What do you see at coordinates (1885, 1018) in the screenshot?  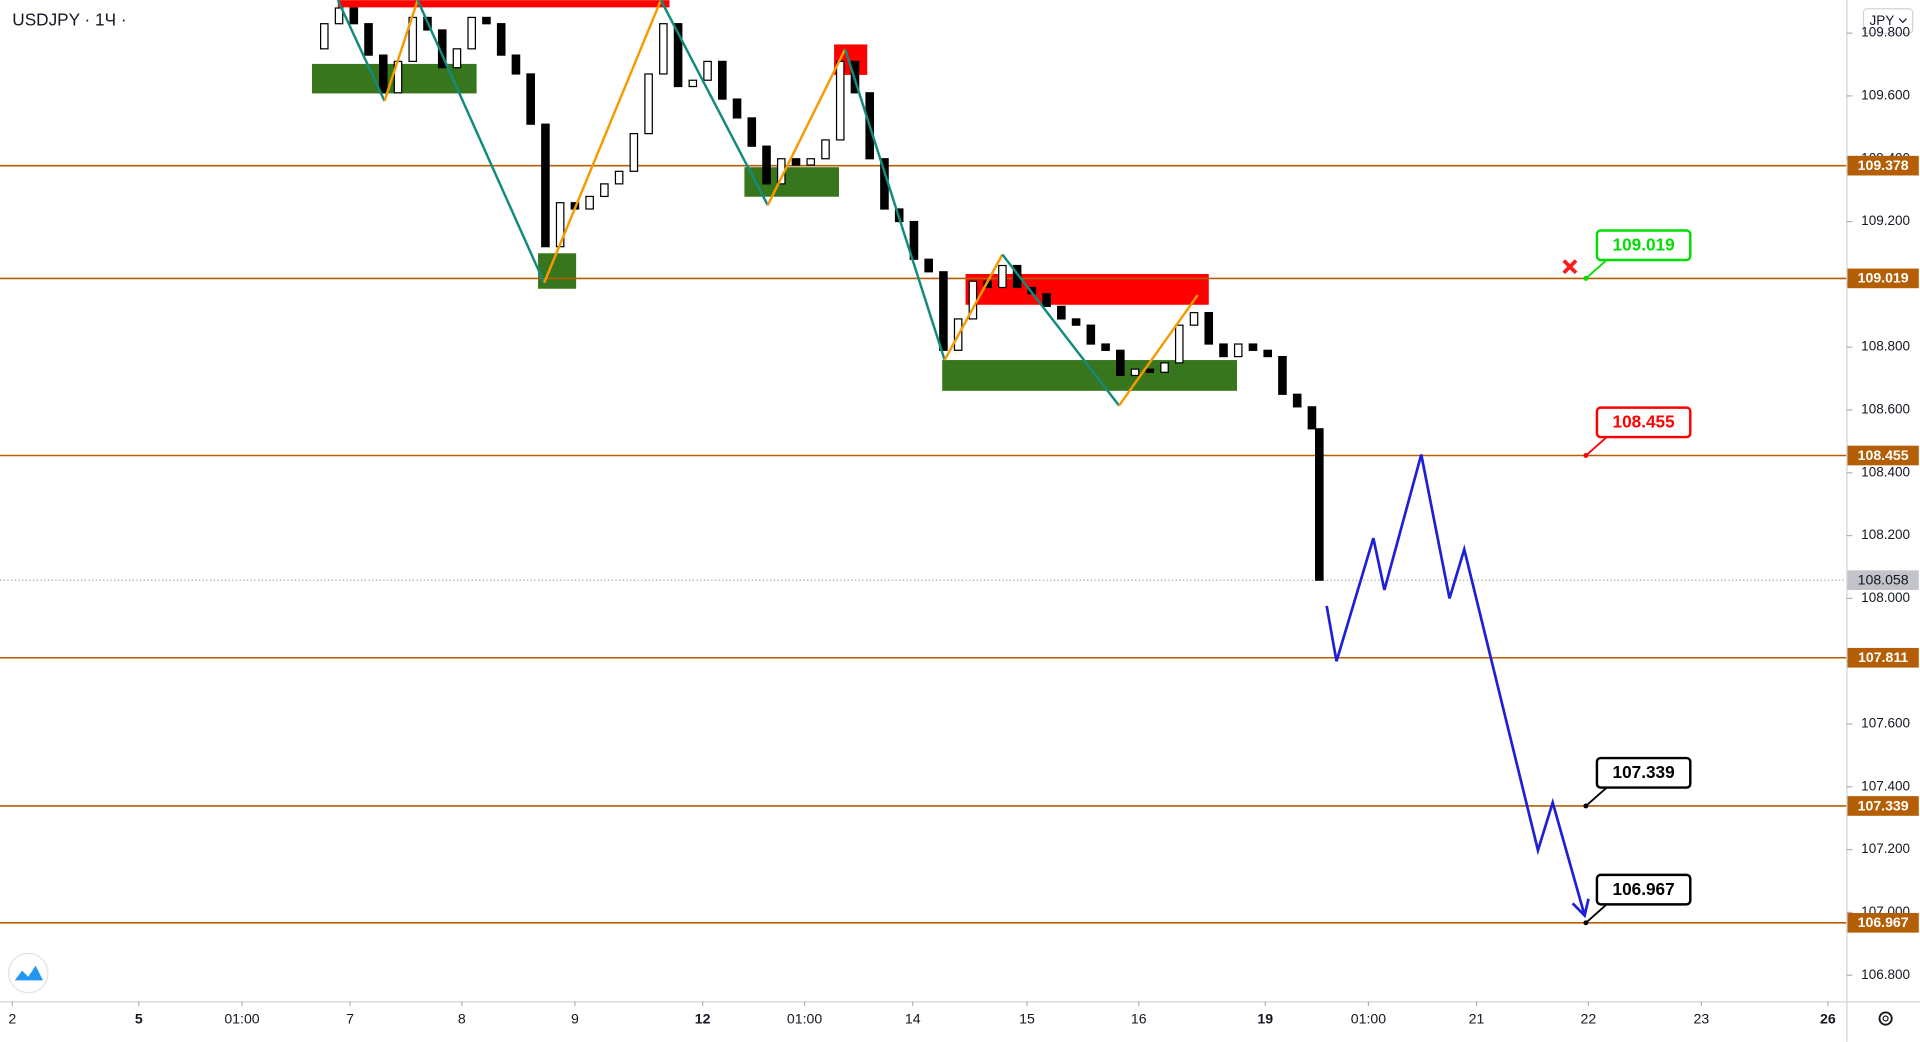 I see `settings-gear` at bounding box center [1885, 1018].